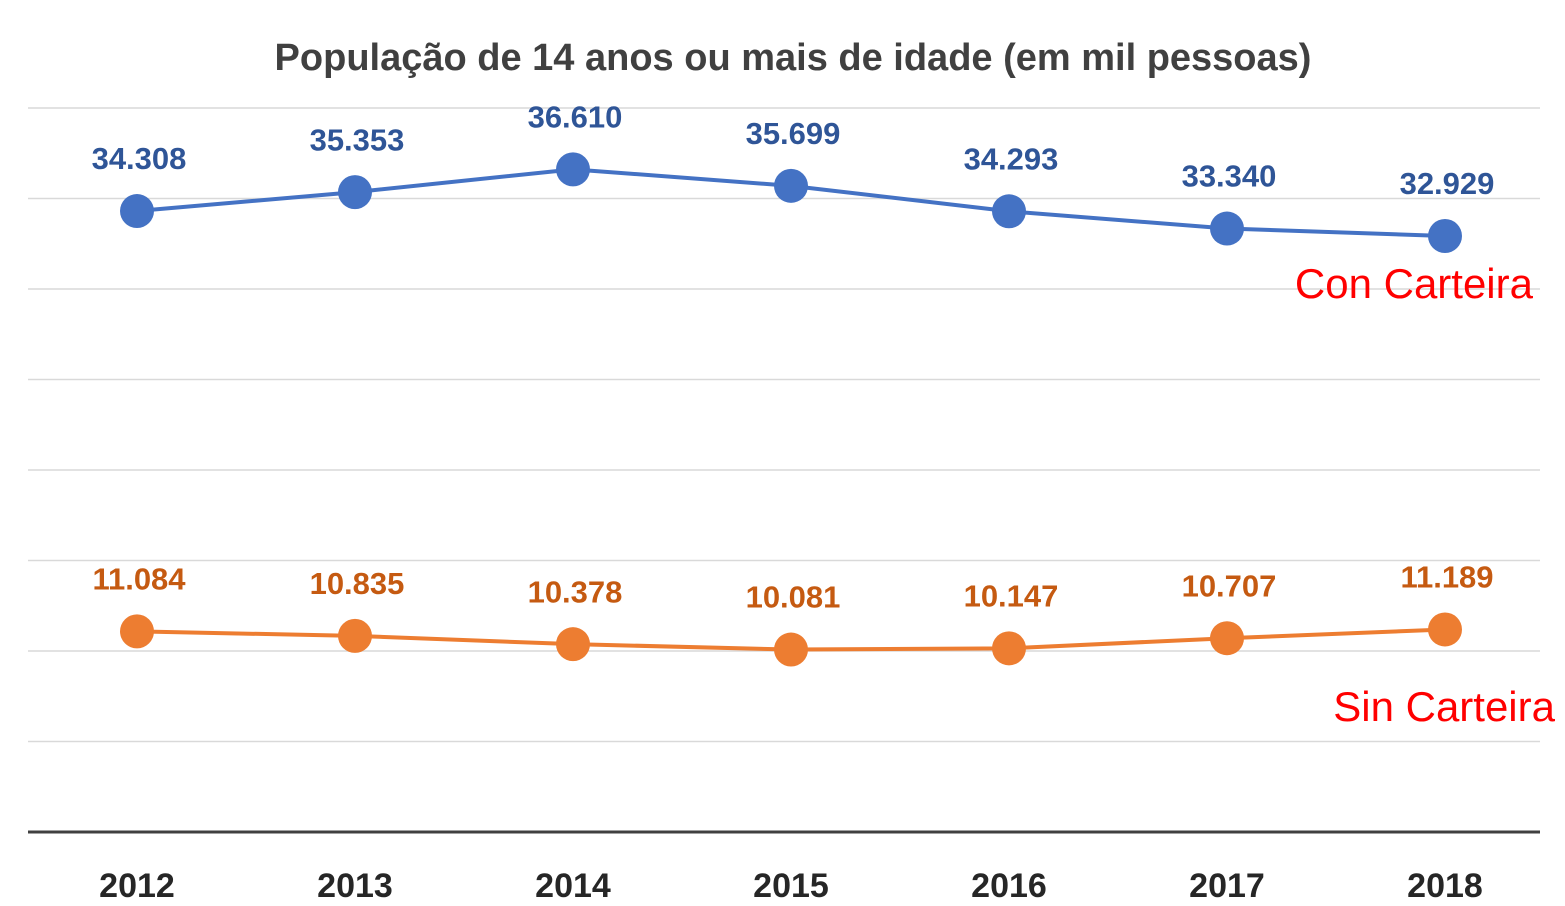 The height and width of the screenshot is (906, 1565). What do you see at coordinates (1414, 283) in the screenshot?
I see `series-annotation: Con Carteira` at bounding box center [1414, 283].